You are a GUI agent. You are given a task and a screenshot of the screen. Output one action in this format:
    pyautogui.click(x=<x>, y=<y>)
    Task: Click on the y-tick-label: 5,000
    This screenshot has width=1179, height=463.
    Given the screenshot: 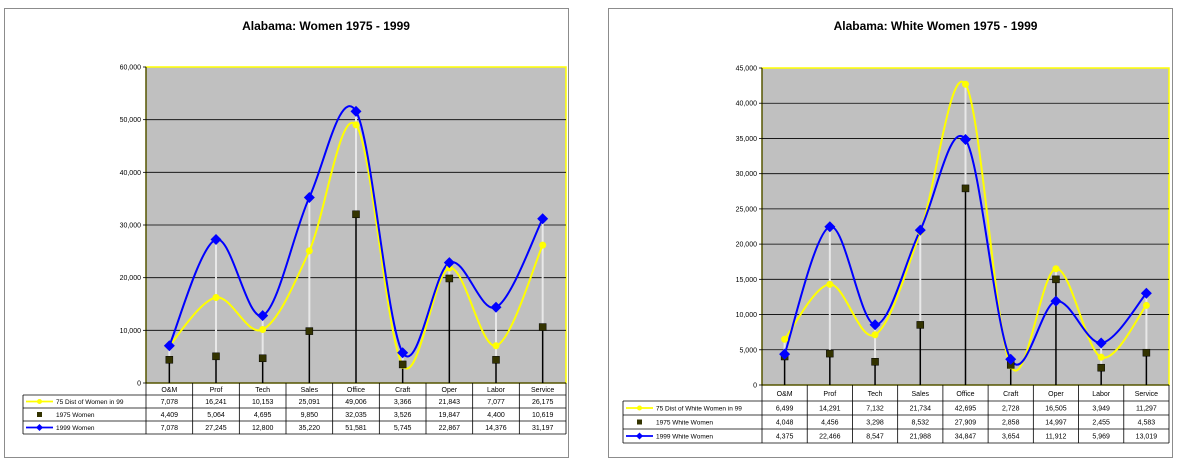 What is the action you would take?
    pyautogui.click(x=748, y=350)
    